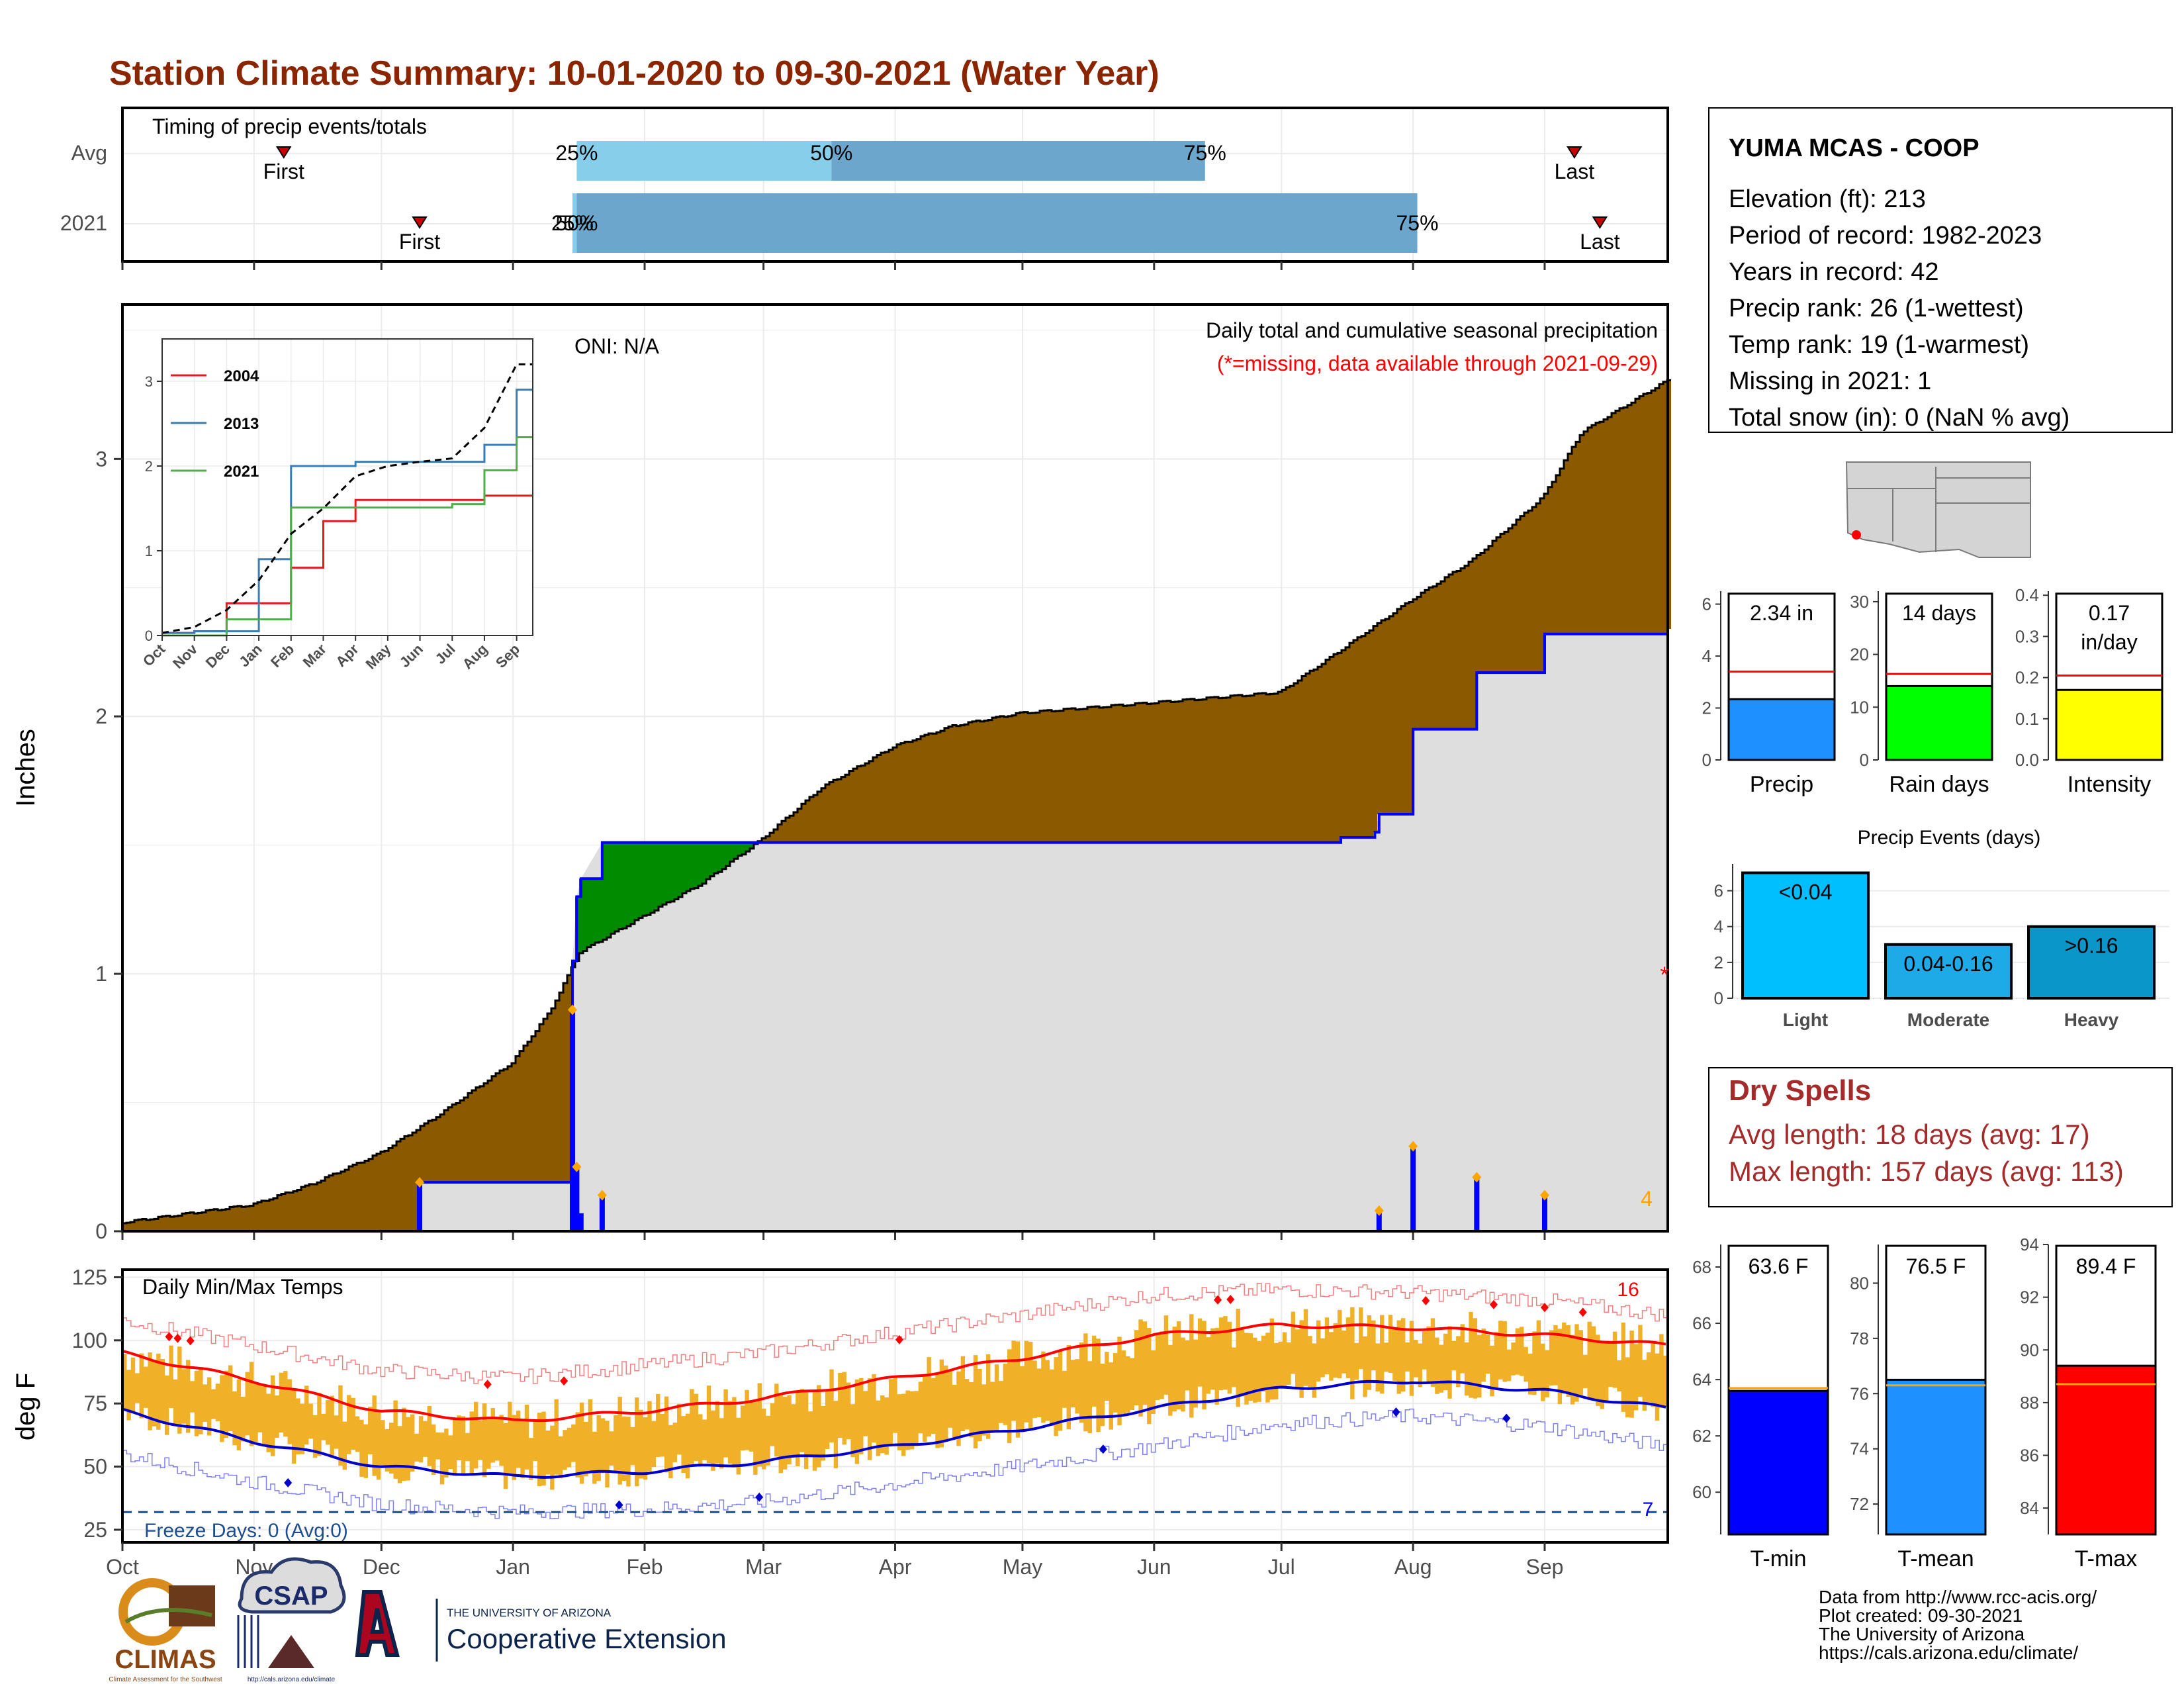 This screenshot has height=1688, width=2184. Describe the element at coordinates (89, 1340) in the screenshot. I see `temp-ytick-label: 100` at that location.